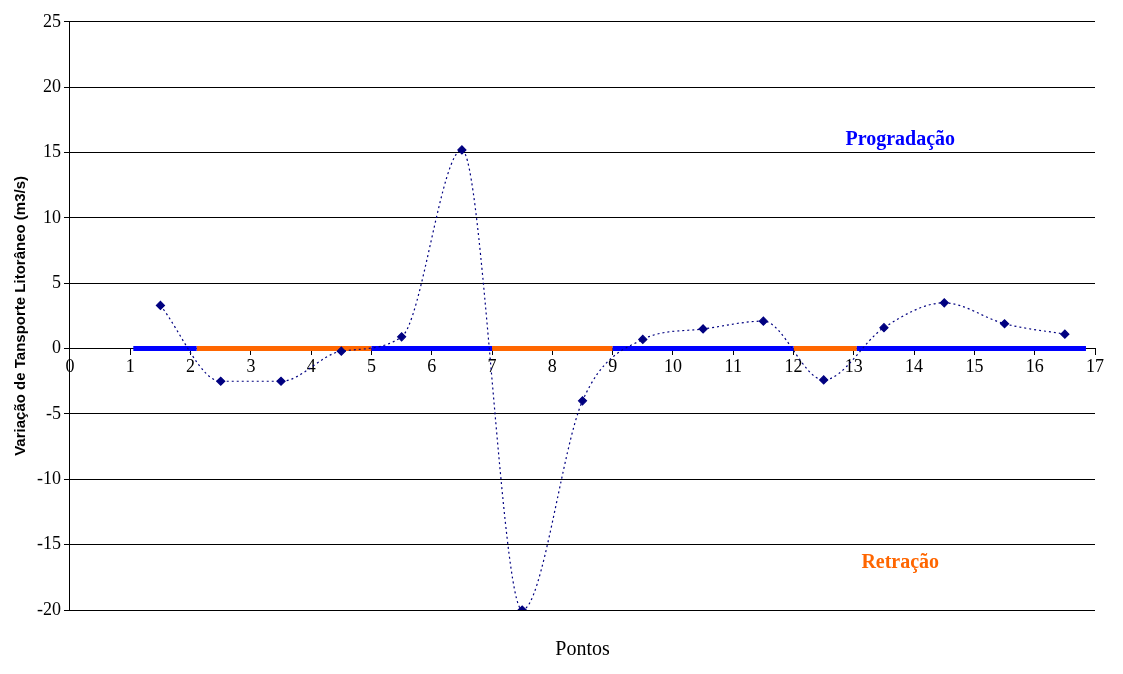  What do you see at coordinates (914, 366) in the screenshot?
I see `x-tick-label: 14` at bounding box center [914, 366].